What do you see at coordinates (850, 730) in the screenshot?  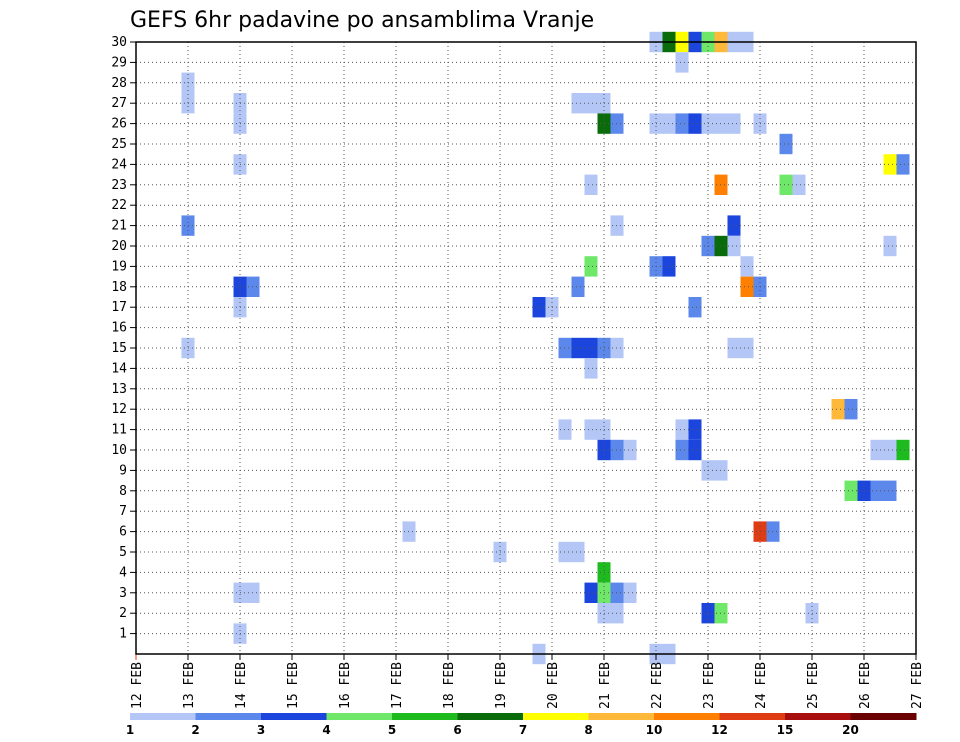 I see `colorbar-label: 20` at bounding box center [850, 730].